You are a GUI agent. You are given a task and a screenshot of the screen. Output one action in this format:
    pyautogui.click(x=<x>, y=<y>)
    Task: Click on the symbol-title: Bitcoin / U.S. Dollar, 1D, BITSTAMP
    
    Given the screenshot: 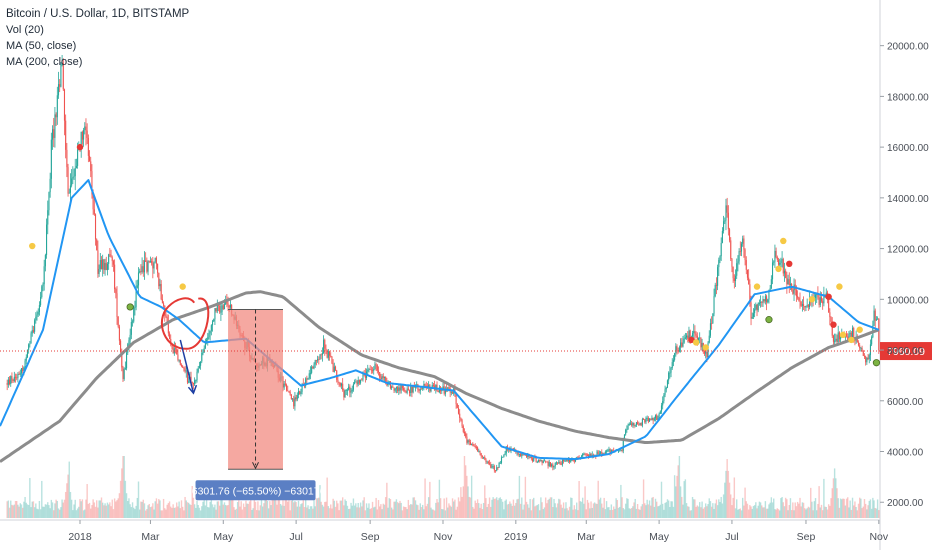 What is the action you would take?
    pyautogui.click(x=98, y=14)
    